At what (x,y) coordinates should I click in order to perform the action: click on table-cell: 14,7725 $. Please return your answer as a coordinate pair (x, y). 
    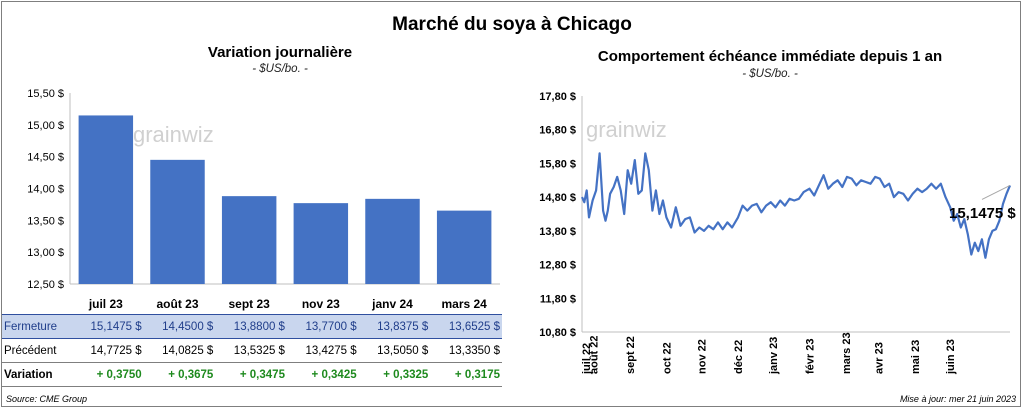
    Looking at the image, I should click on (108, 350).